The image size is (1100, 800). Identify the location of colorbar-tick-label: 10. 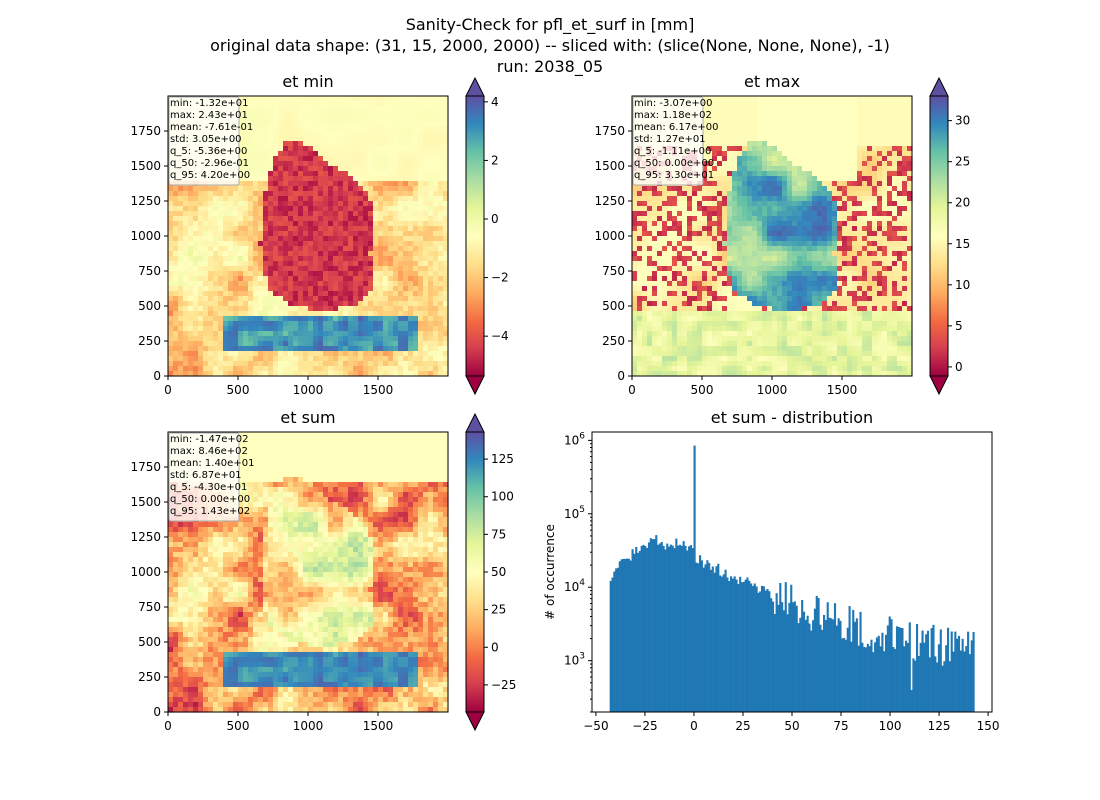
(962, 285).